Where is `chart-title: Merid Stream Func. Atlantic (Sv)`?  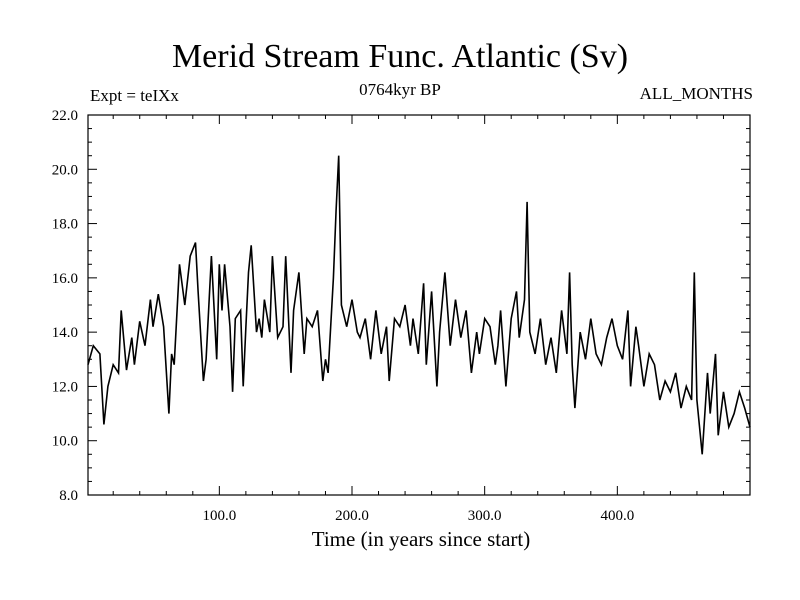 chart-title: Merid Stream Func. Atlantic (Sv) is located at coordinates (400, 56).